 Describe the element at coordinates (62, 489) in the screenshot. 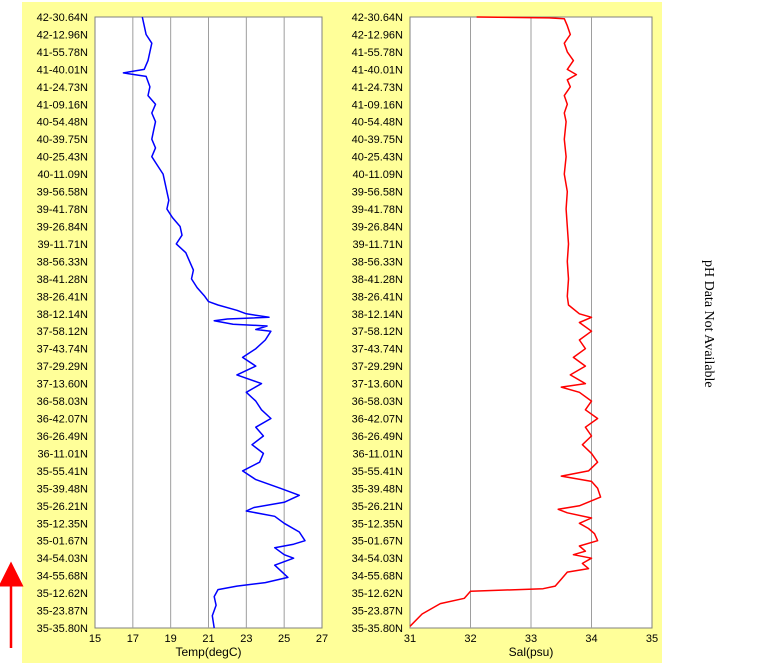

I see `temp-y-tick-label: 35-39.48N` at that location.